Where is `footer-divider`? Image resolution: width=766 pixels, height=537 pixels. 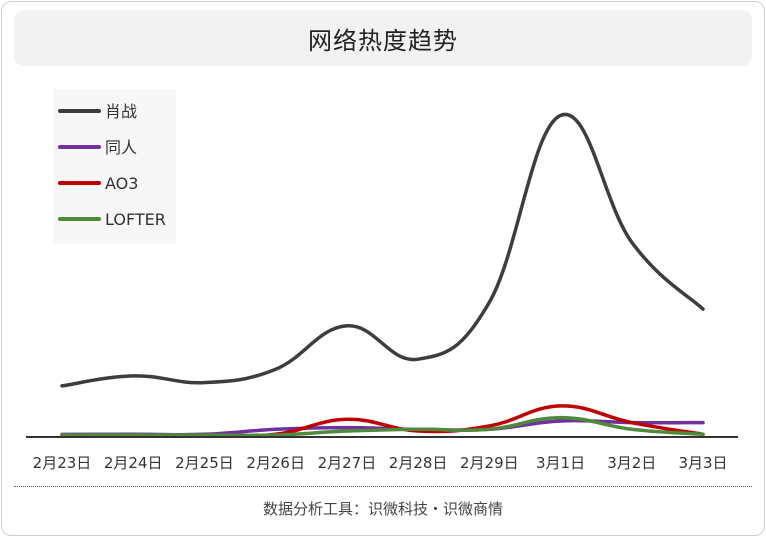
footer-divider is located at coordinates (383, 486).